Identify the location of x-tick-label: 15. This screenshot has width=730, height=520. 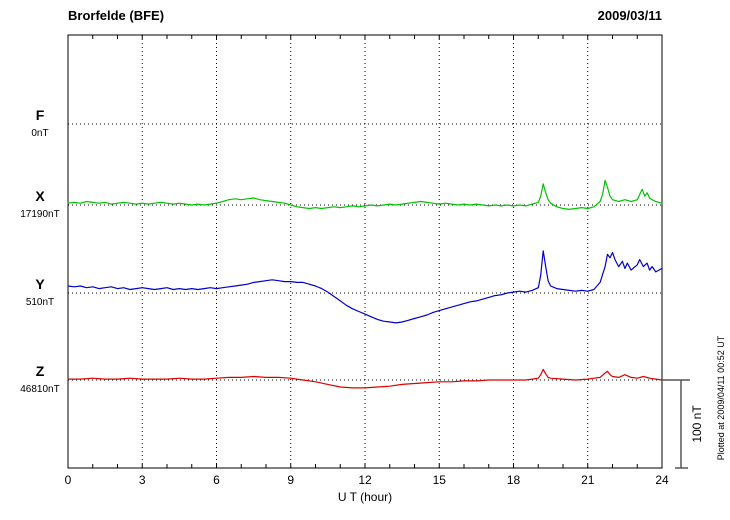
(440, 480).